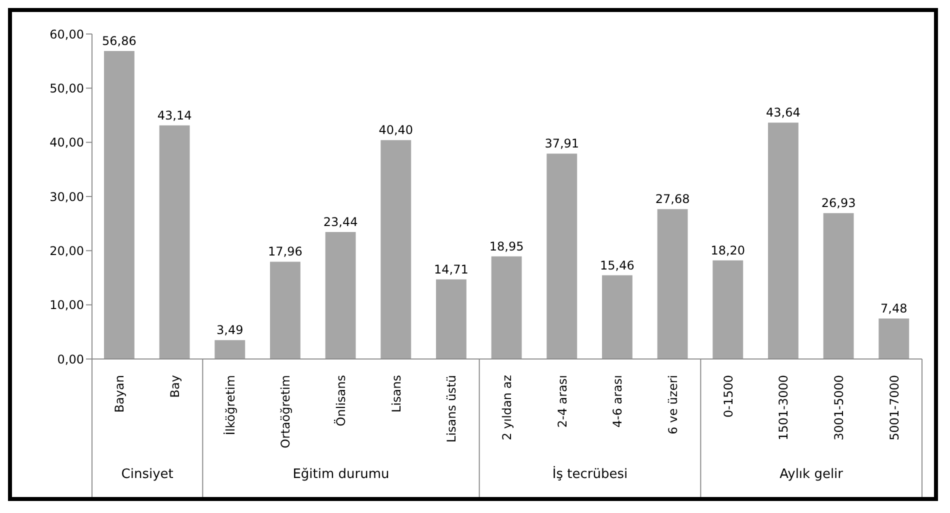 This screenshot has height=513, width=950. I want to click on y-tick-label: 50,00, so click(67, 88).